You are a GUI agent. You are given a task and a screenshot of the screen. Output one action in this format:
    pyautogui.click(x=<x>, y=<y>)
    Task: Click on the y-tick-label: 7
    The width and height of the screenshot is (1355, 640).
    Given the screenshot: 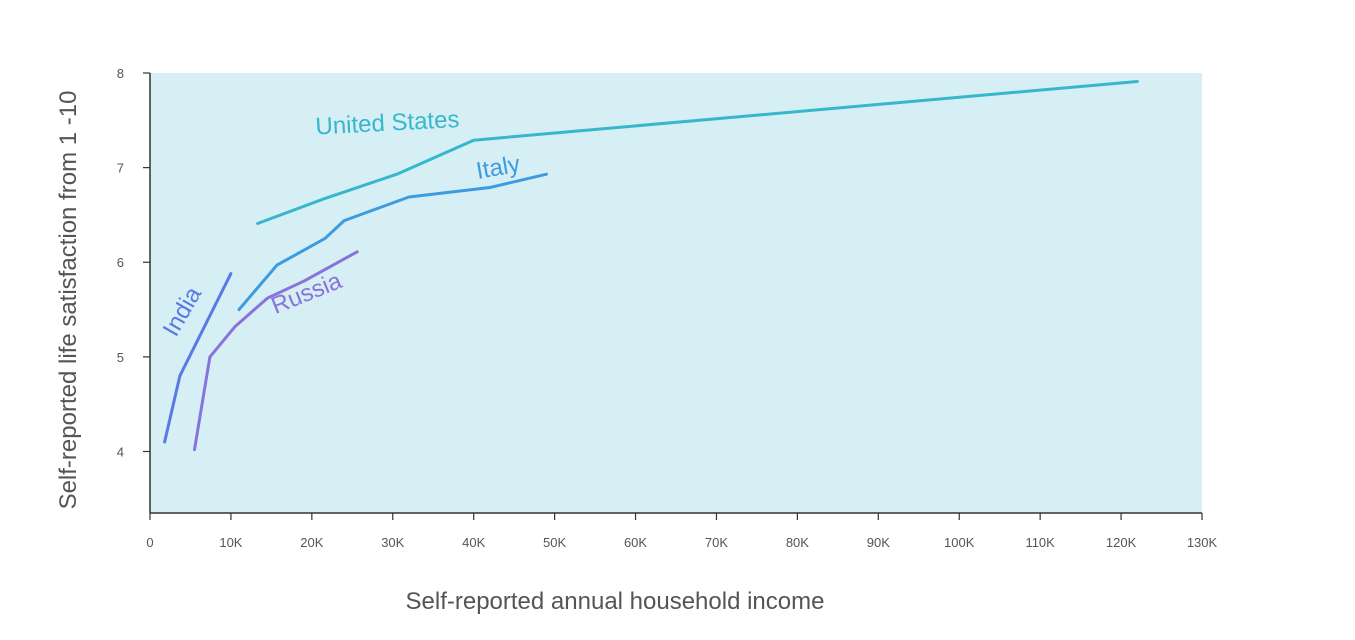 What is the action you would take?
    pyautogui.click(x=120, y=168)
    